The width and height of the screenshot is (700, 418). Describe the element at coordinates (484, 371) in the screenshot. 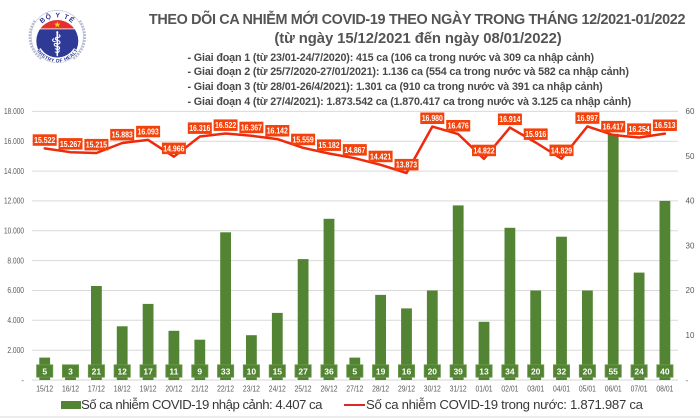

I see `svg-text: 13` at that location.